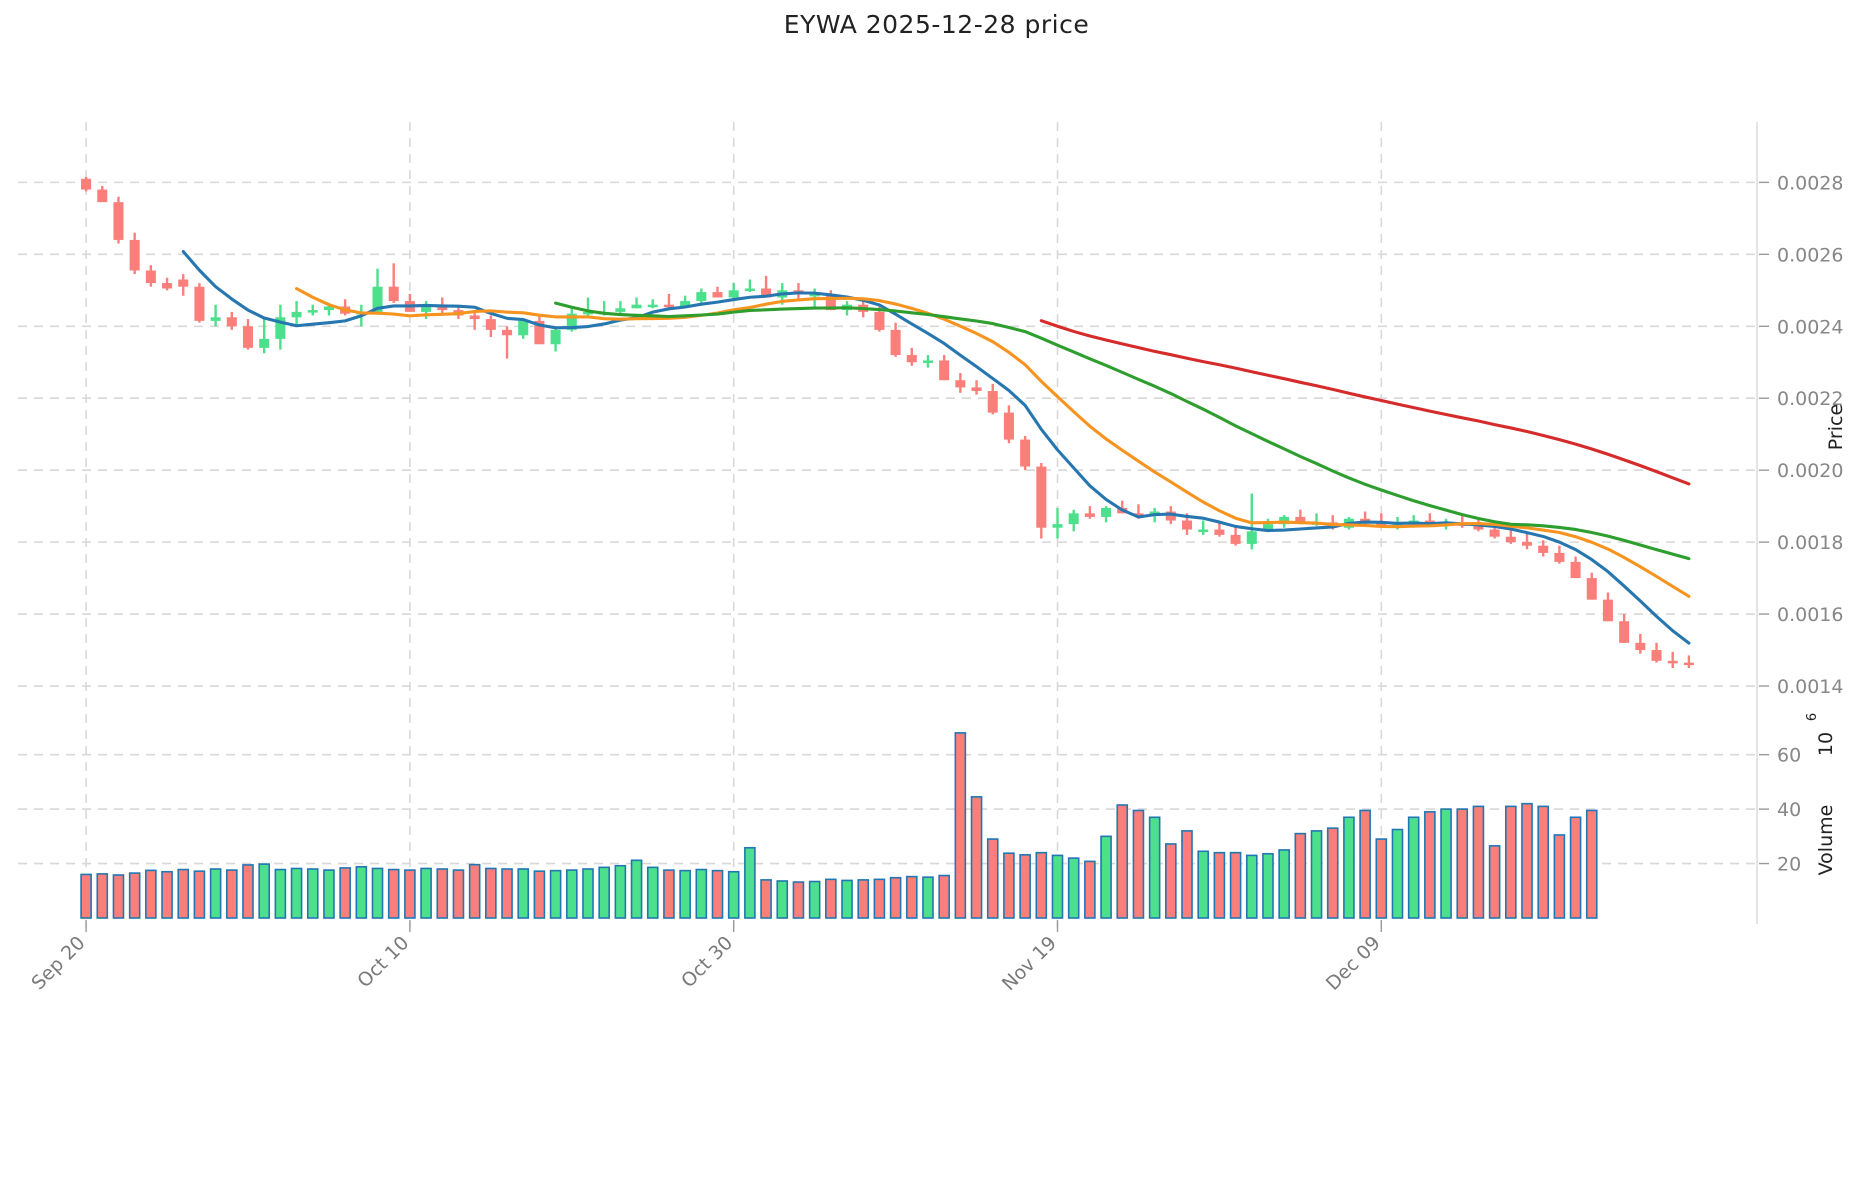 This screenshot has height=1202, width=1873. What do you see at coordinates (936, 24) in the screenshot?
I see `chart-title: EYWA 2025-12-28 price` at bounding box center [936, 24].